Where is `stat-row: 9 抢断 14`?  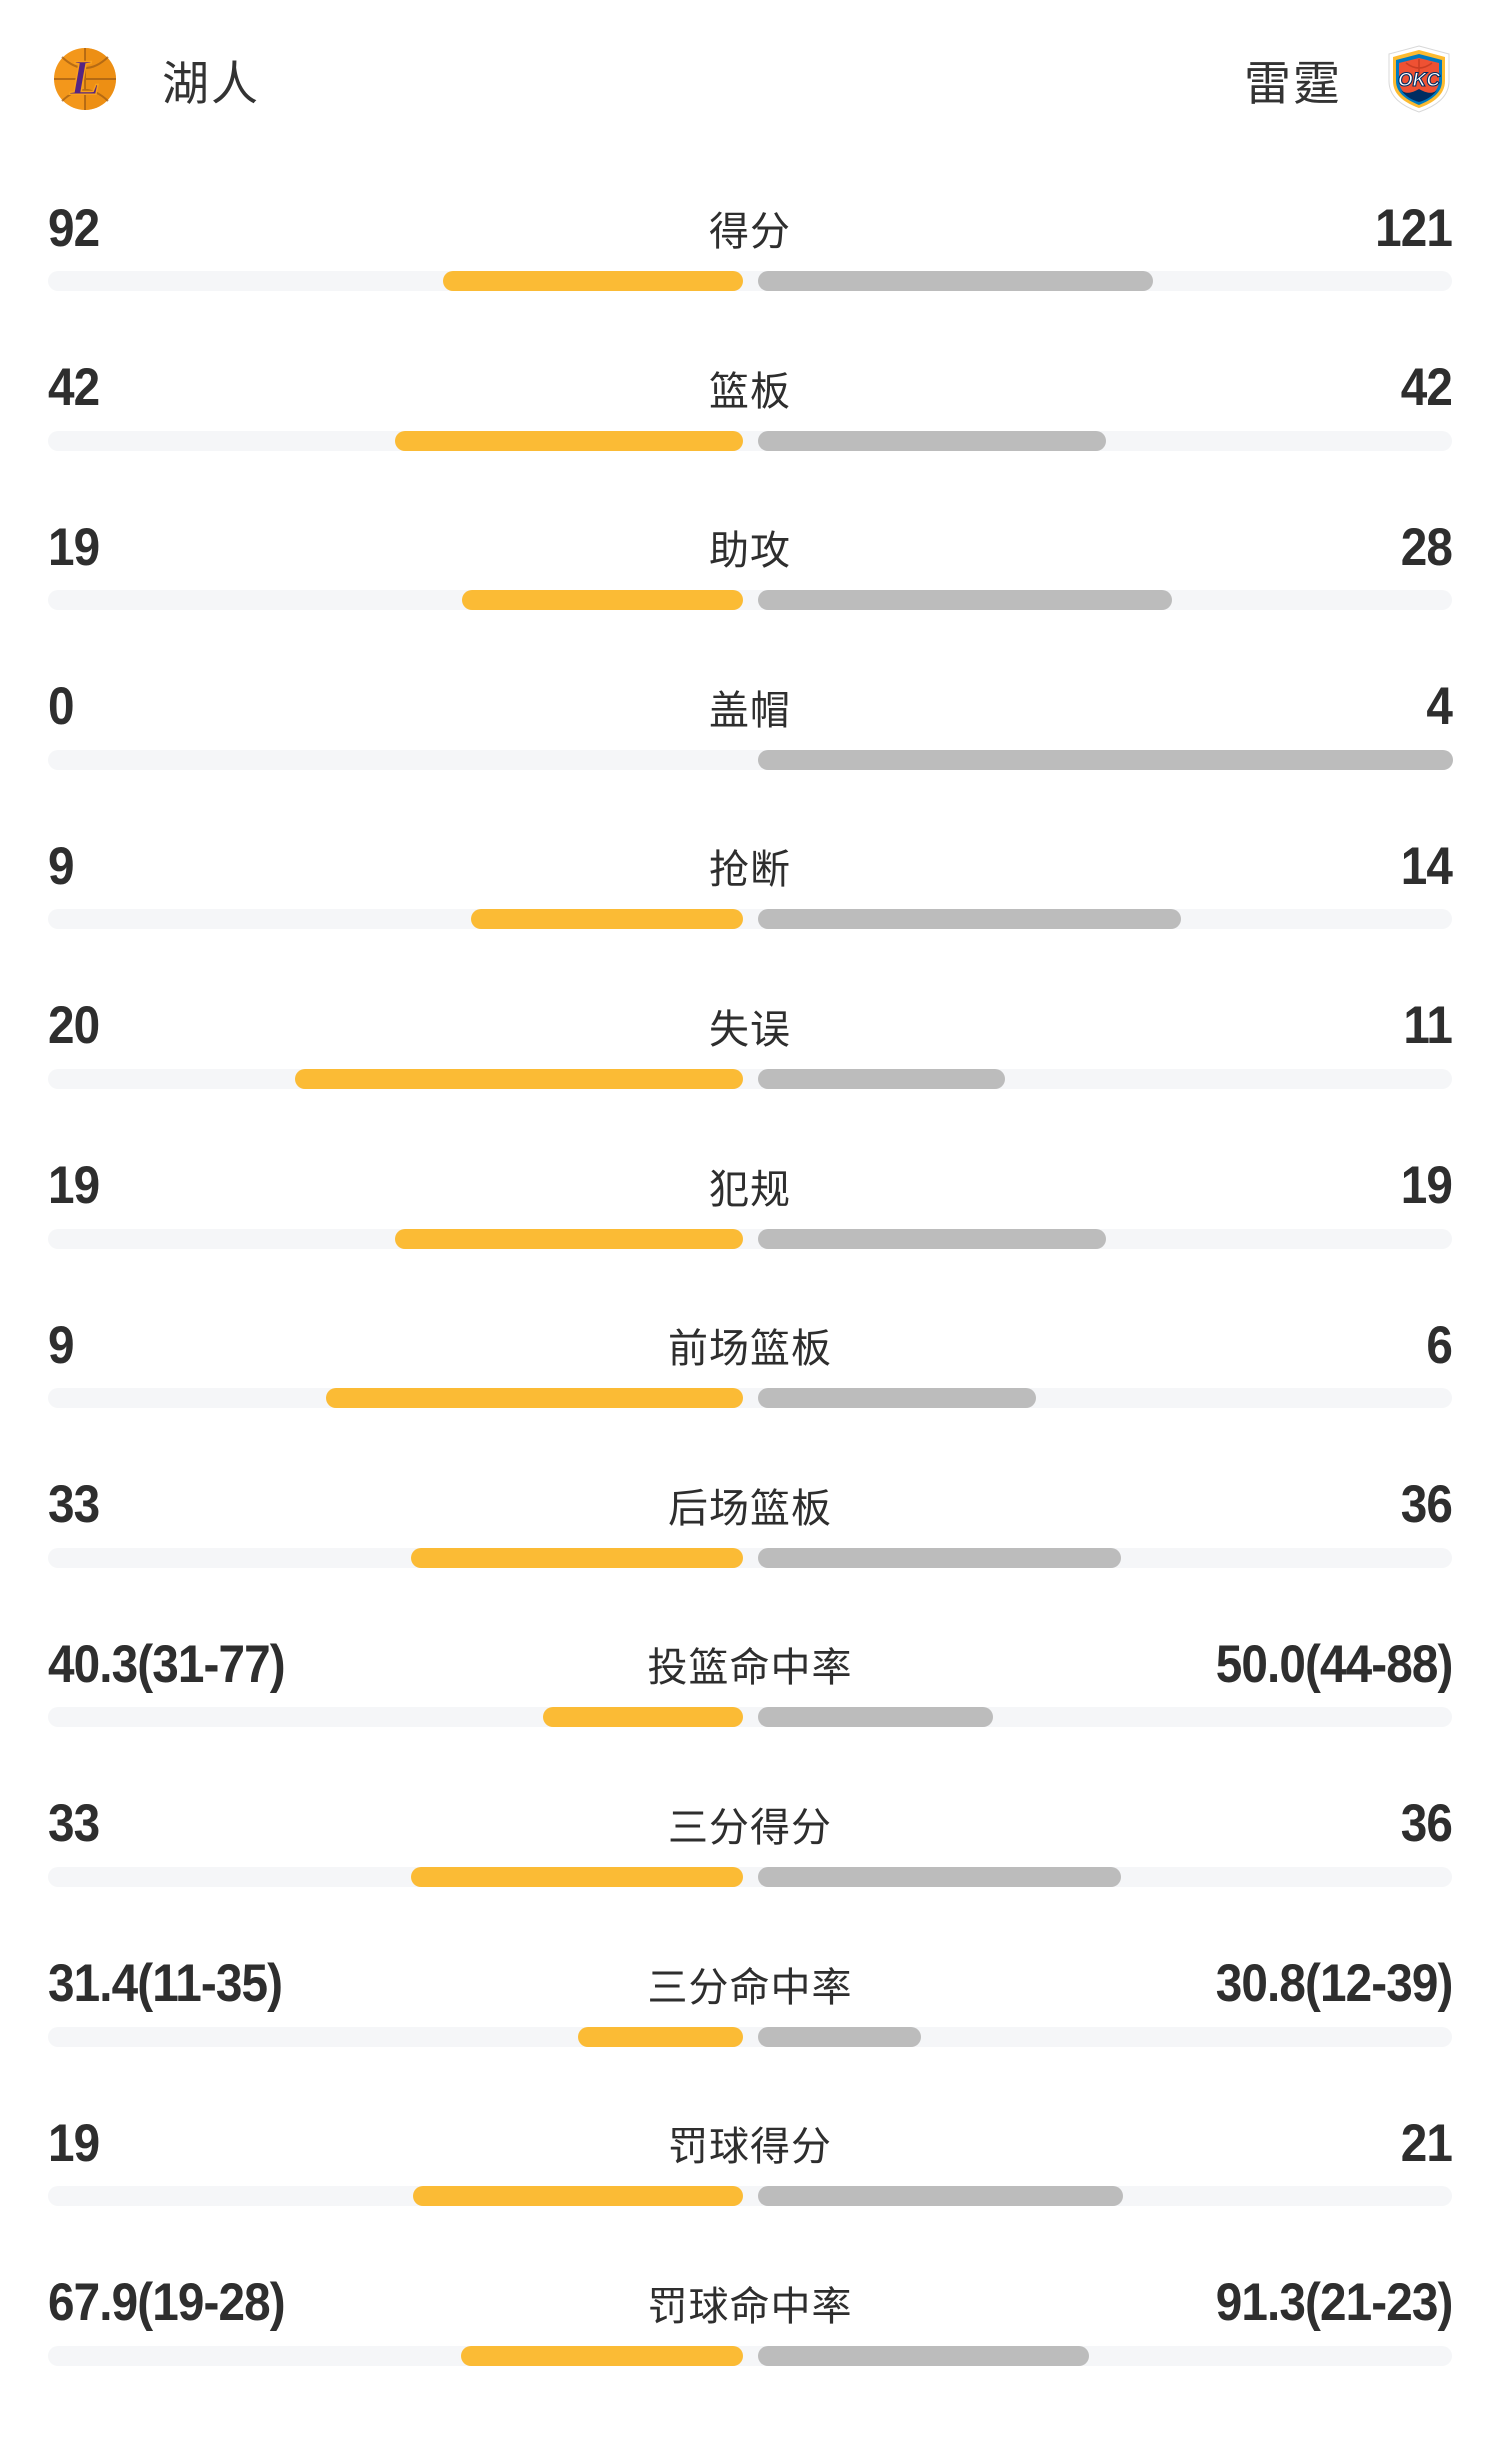
stat-row: 9 抢断 14 is located at coordinates (750, 911).